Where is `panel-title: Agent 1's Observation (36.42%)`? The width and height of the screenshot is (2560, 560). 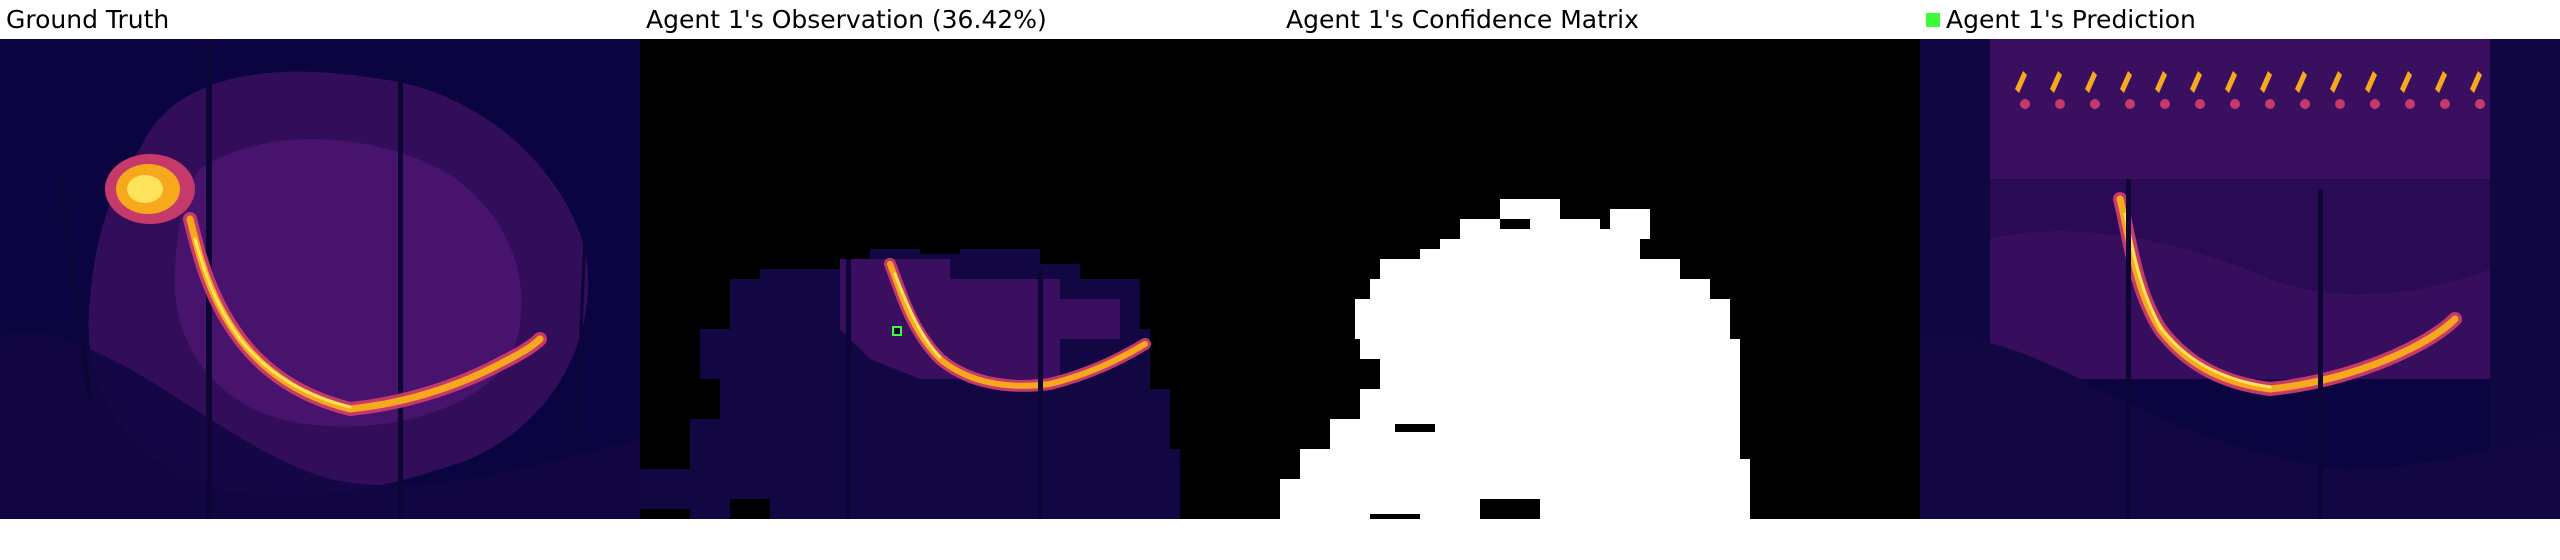
panel-title: Agent 1's Observation (36.42%) is located at coordinates (846, 19).